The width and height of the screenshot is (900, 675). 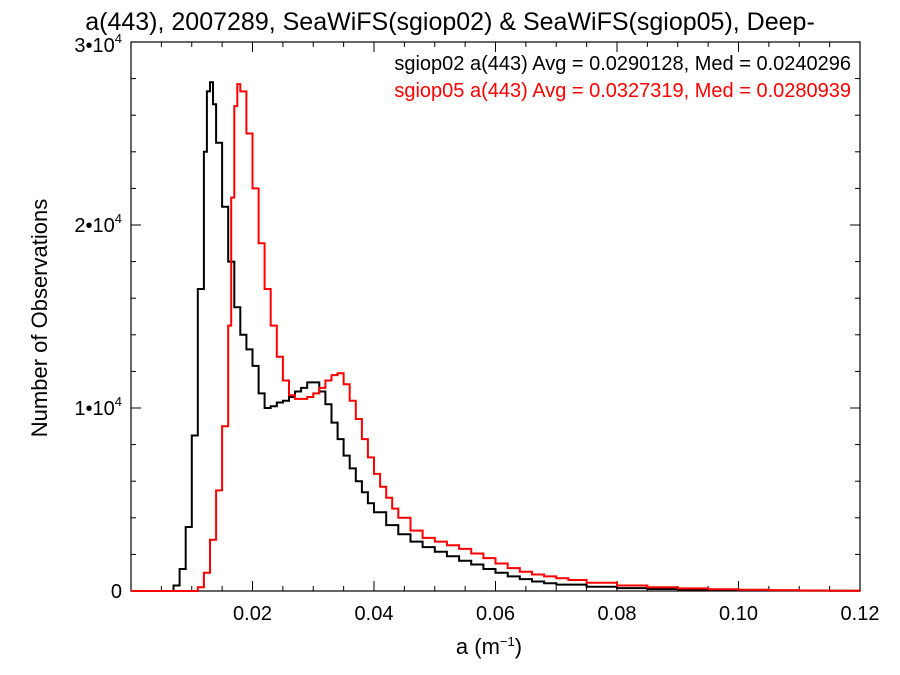 What do you see at coordinates (252, 614) in the screenshot?
I see `x-tick-label: 0.02` at bounding box center [252, 614].